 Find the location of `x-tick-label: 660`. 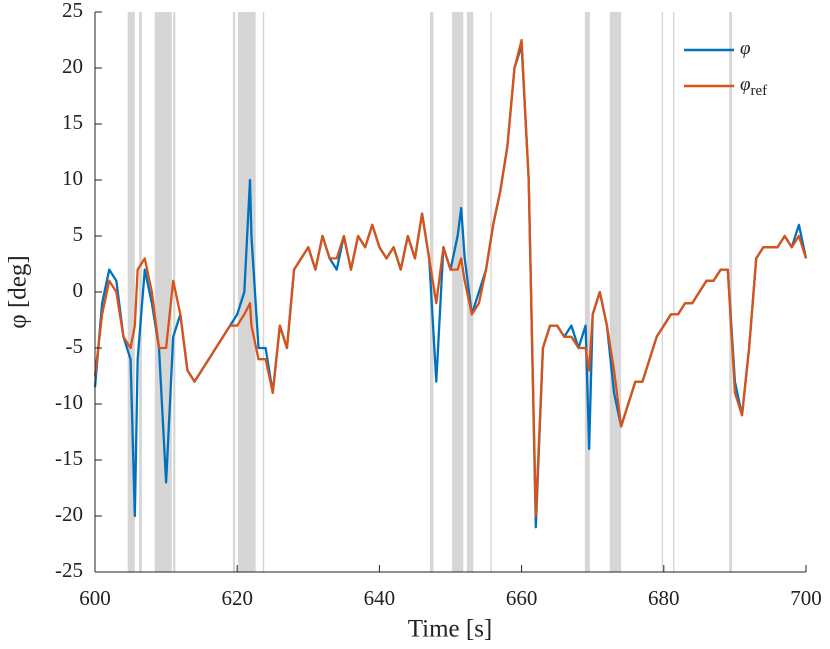

x-tick-label: 660 is located at coordinates (522, 598).